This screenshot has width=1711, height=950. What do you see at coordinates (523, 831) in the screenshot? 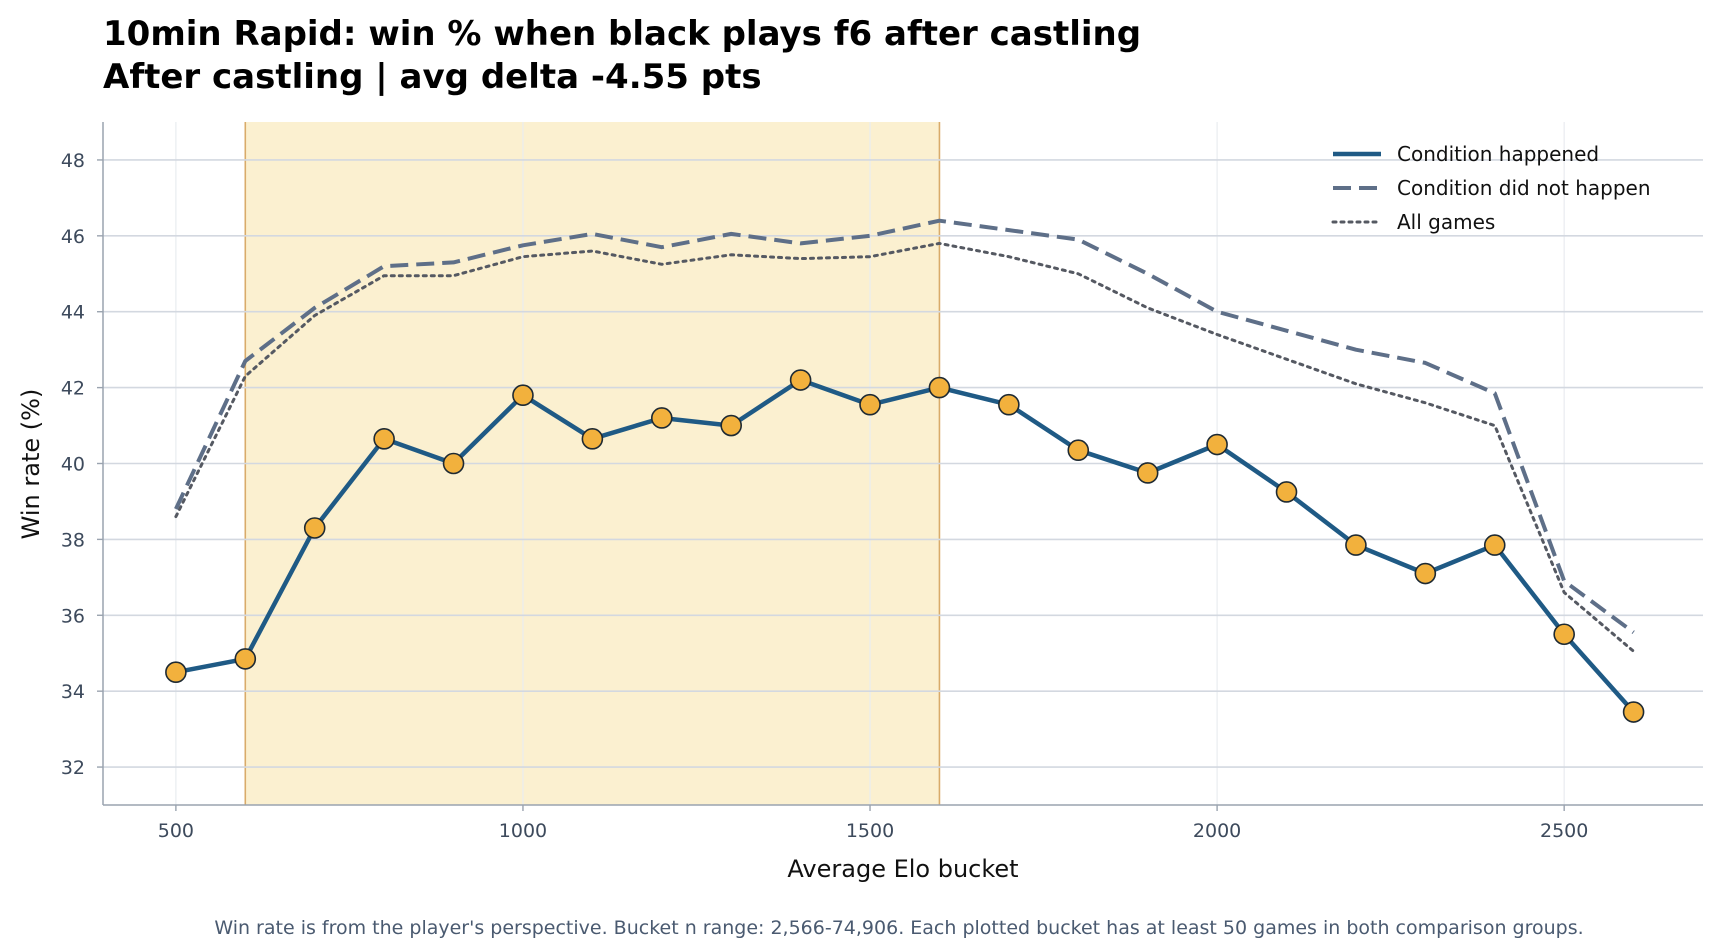
I see `x-tick-label: 1000` at bounding box center [523, 831].